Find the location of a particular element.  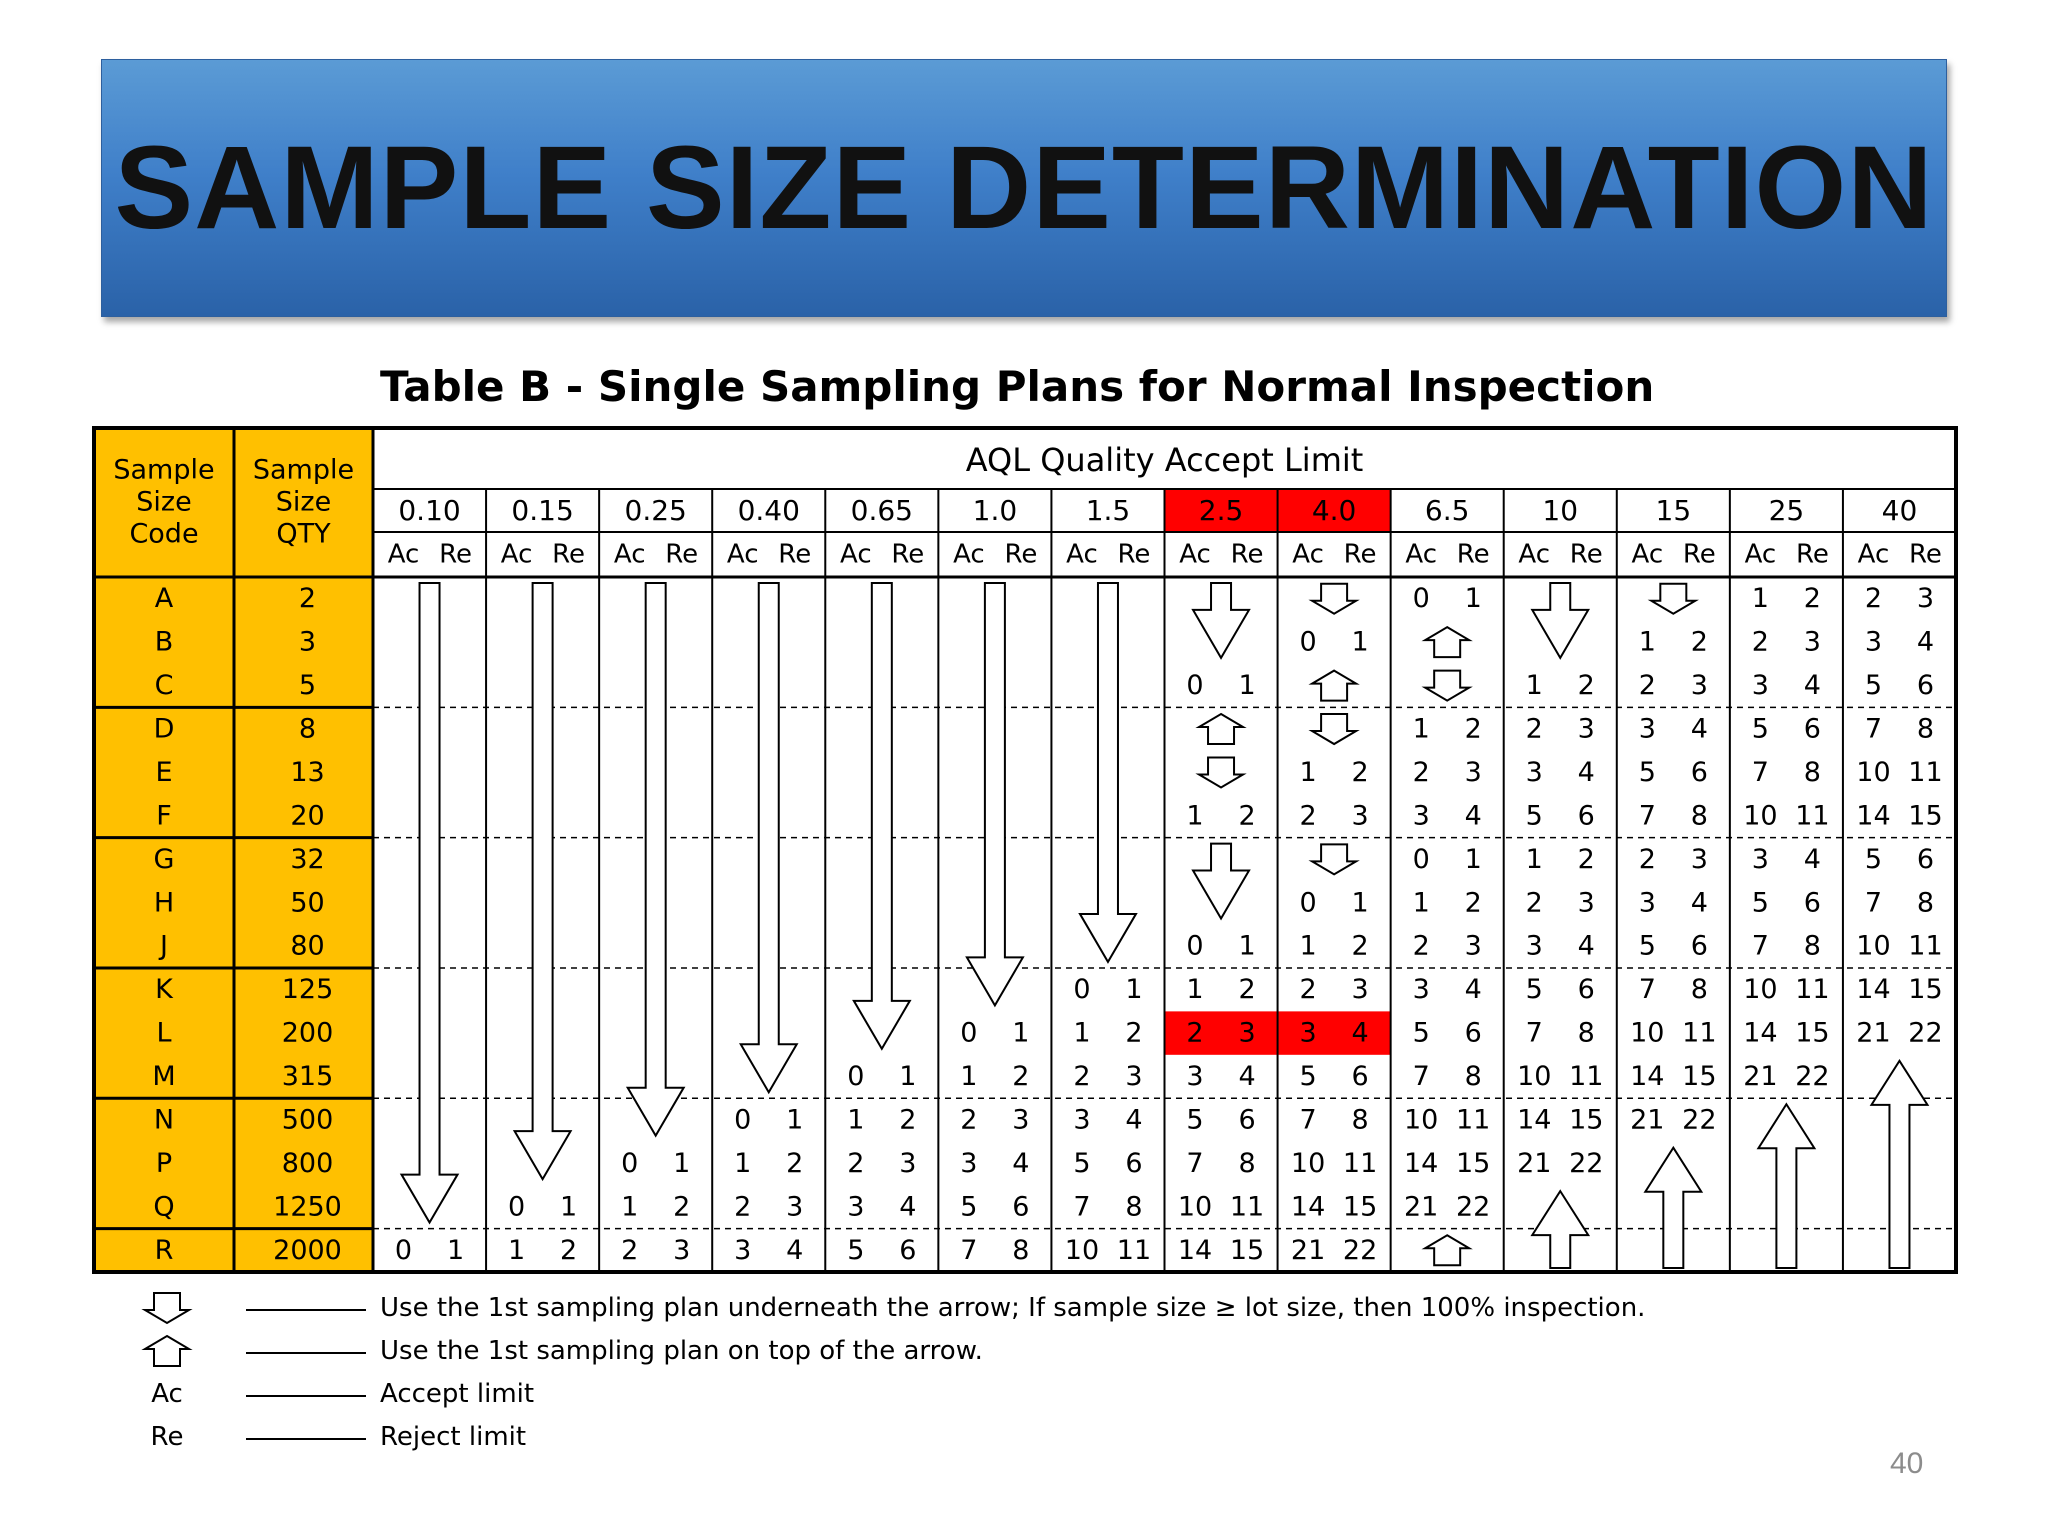

aql-level-label: 0.40 is located at coordinates (769, 510).